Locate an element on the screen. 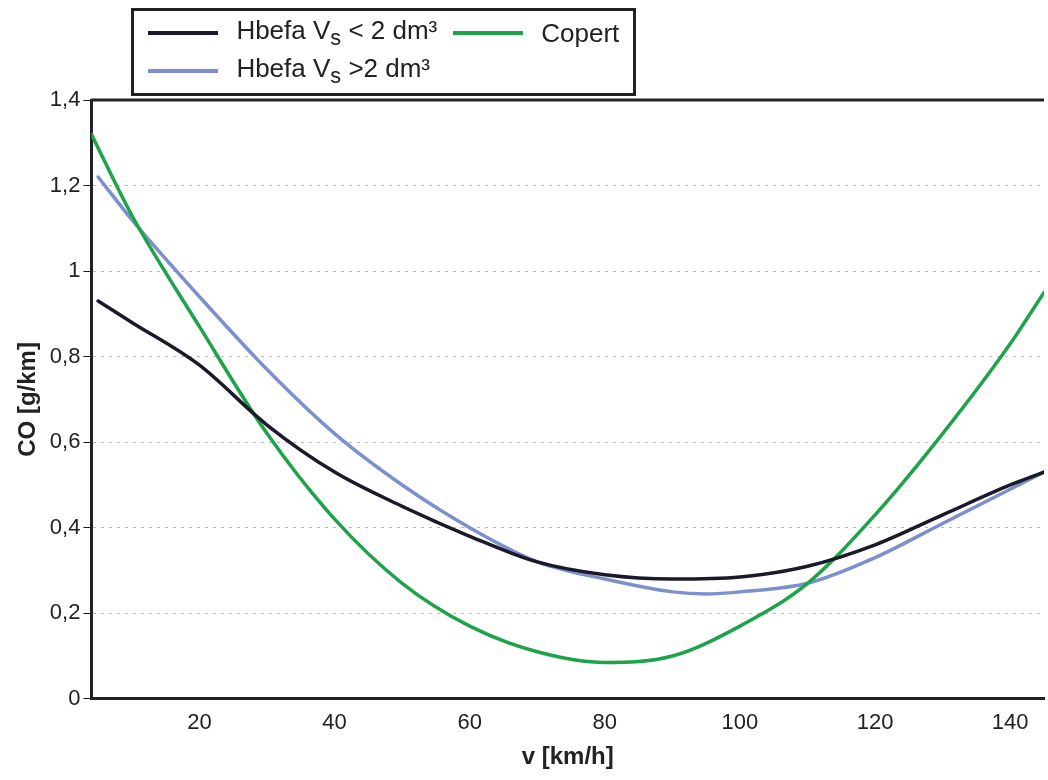 The width and height of the screenshot is (1048, 780). x-tick-label: 140 is located at coordinates (1010, 722).